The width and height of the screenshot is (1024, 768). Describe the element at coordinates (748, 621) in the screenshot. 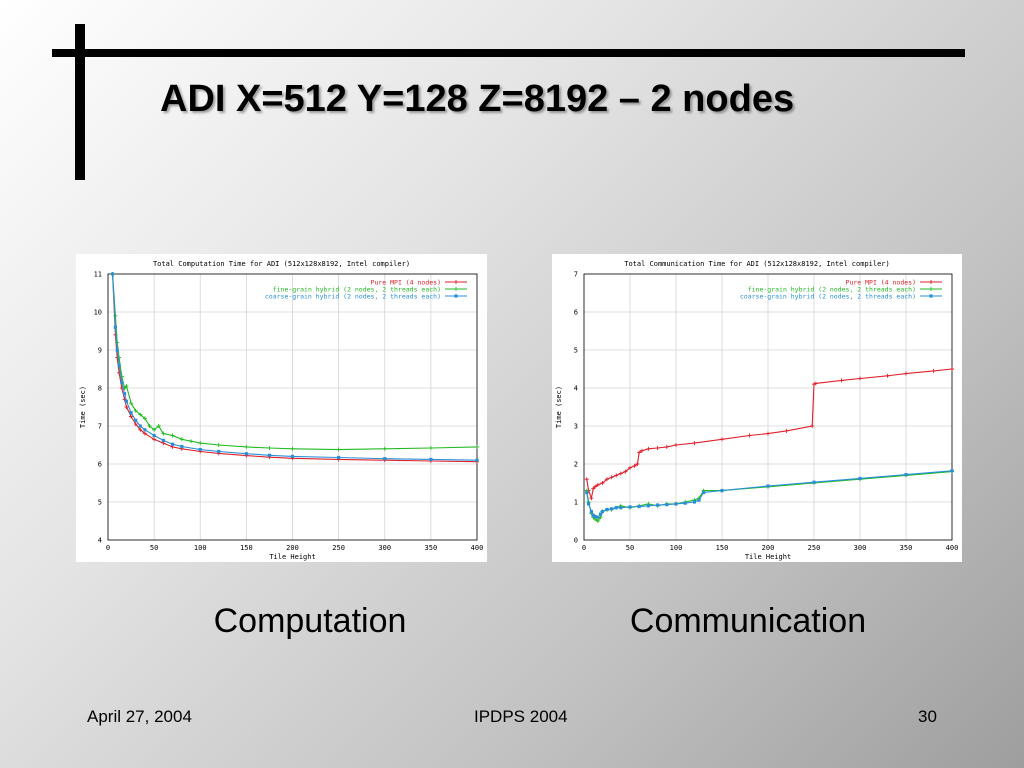

I see `caption-communication: Communication` at that location.